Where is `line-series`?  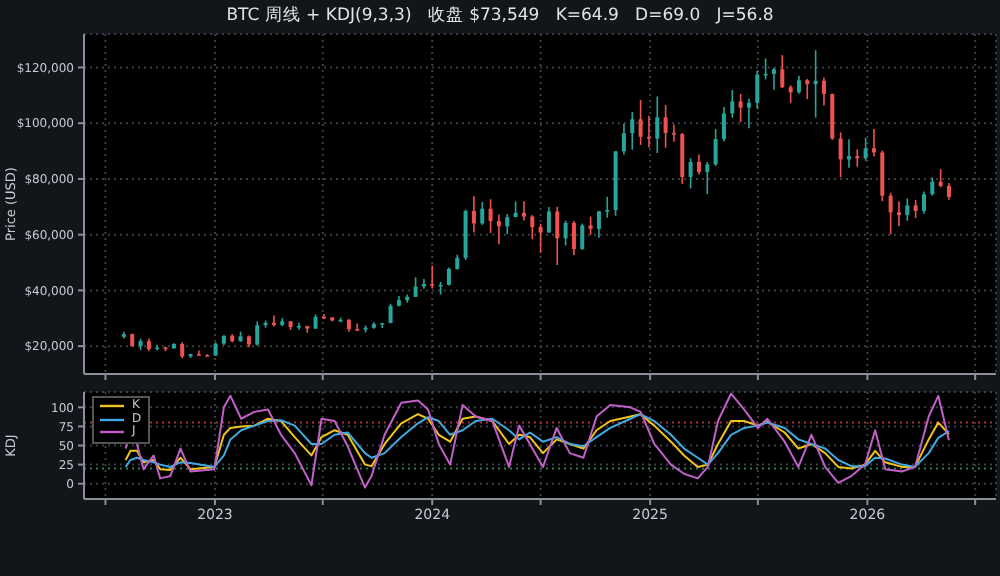 line-series is located at coordinates (537, 440).